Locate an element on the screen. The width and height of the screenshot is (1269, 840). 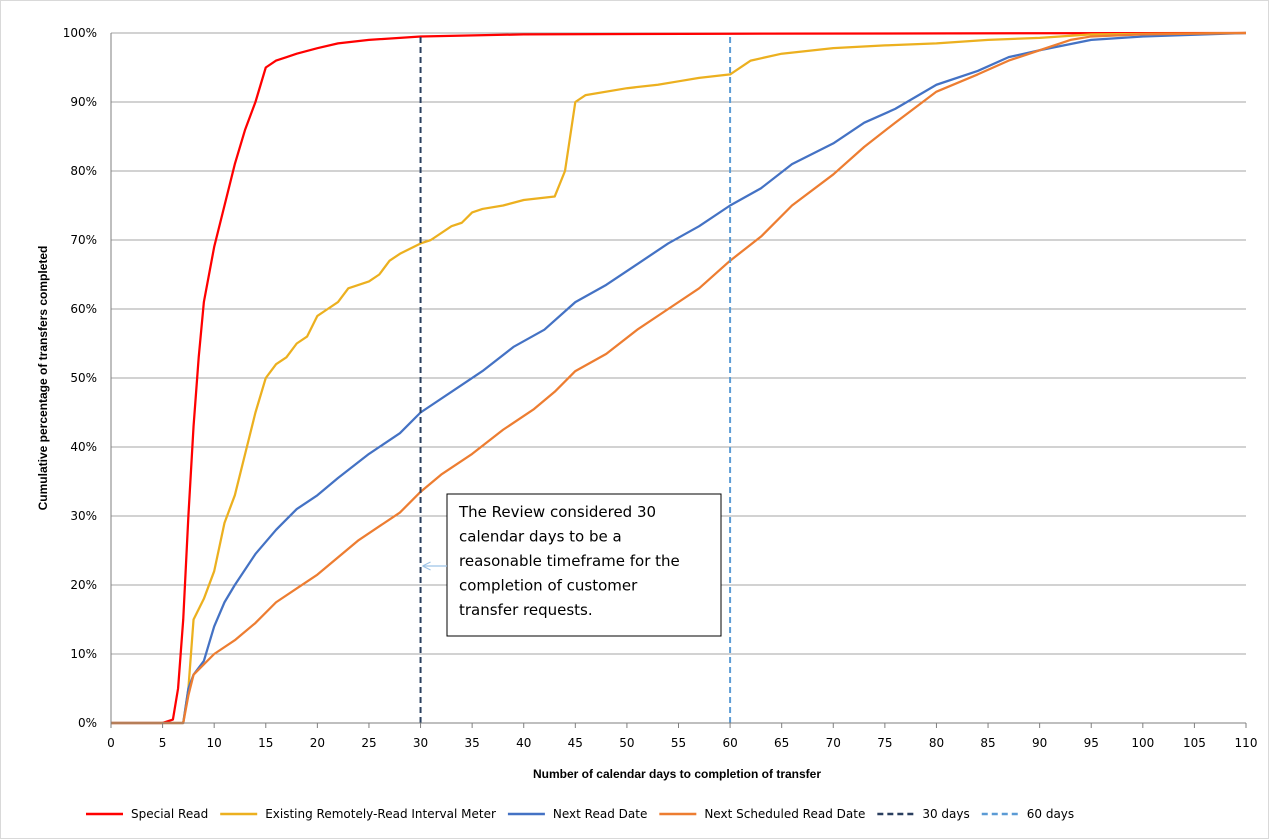
legend-item: 60 days is located at coordinates (1027, 814).